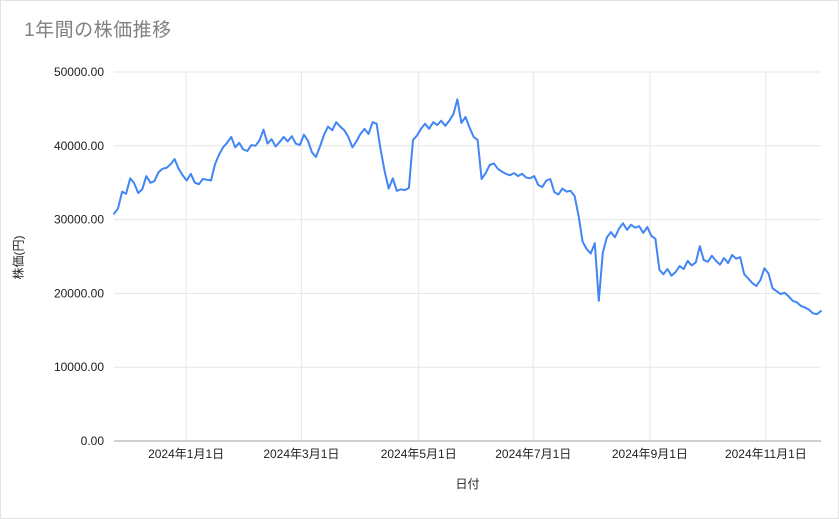  What do you see at coordinates (79, 72) in the screenshot?
I see `y-tick-label: 50000.00` at bounding box center [79, 72].